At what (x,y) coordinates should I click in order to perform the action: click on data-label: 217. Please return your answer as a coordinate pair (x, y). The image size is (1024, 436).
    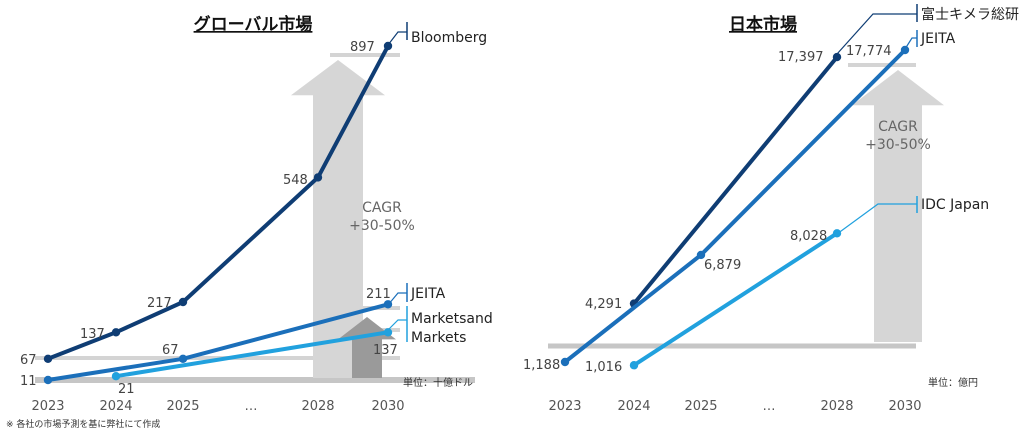
    Looking at the image, I should click on (159, 303).